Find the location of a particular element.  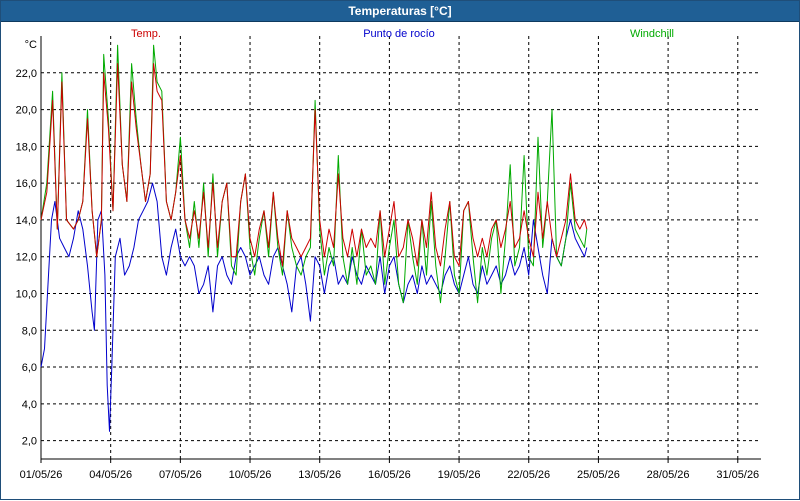

y-tick-label: 16,0 is located at coordinates (26, 184).